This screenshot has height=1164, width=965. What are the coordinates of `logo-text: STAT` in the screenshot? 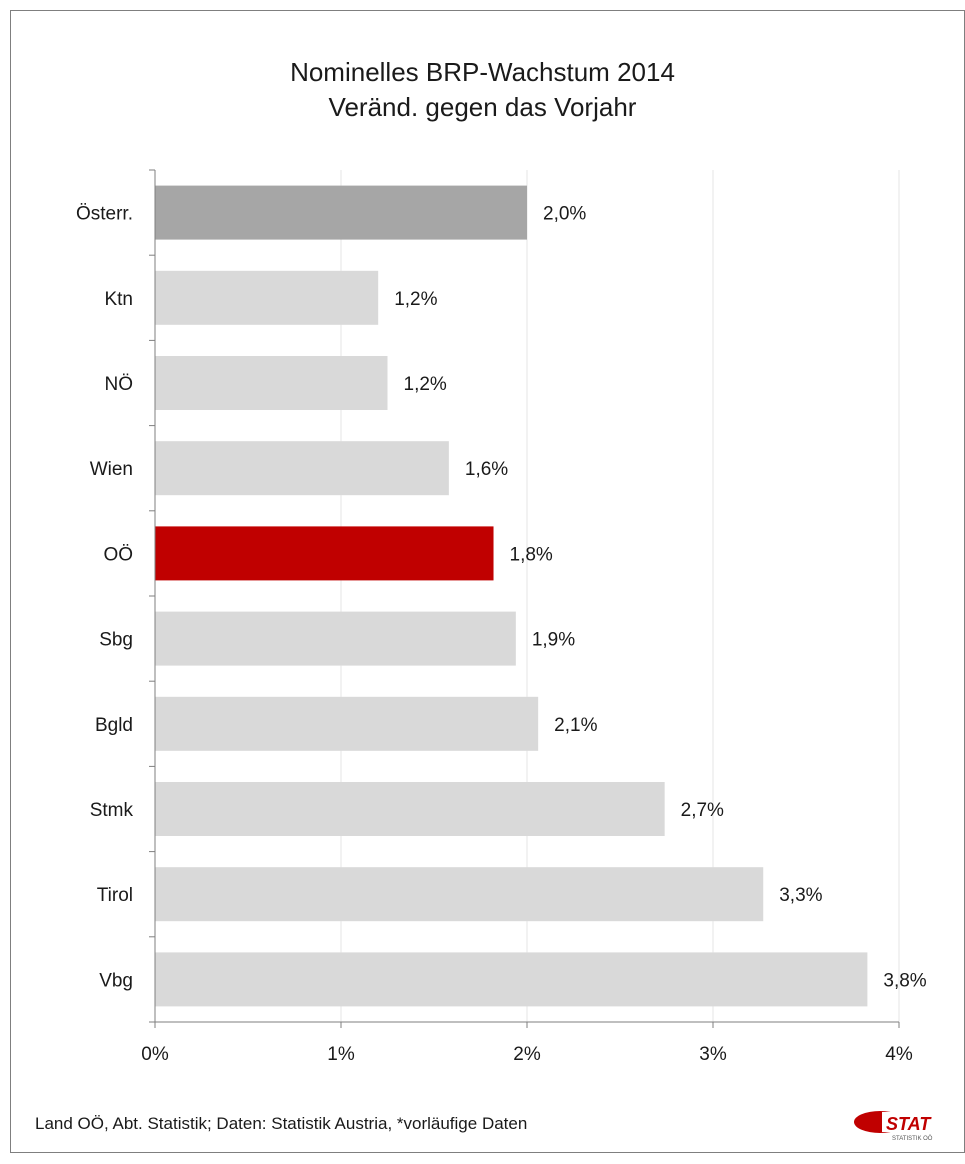 It's located at (909, 1124).